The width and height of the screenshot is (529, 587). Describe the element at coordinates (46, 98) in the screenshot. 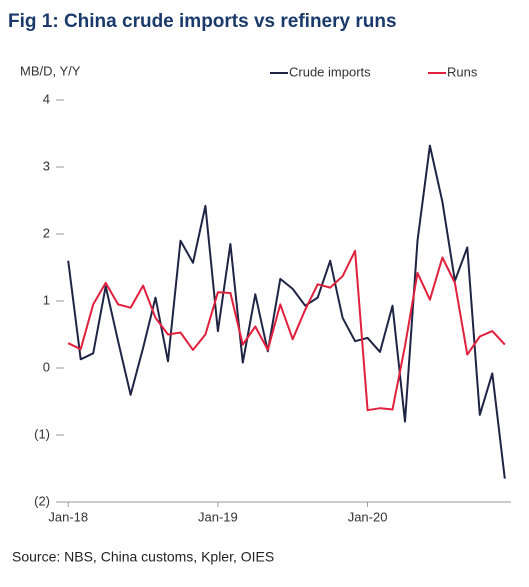

I see `y-tick-label: 4` at that location.